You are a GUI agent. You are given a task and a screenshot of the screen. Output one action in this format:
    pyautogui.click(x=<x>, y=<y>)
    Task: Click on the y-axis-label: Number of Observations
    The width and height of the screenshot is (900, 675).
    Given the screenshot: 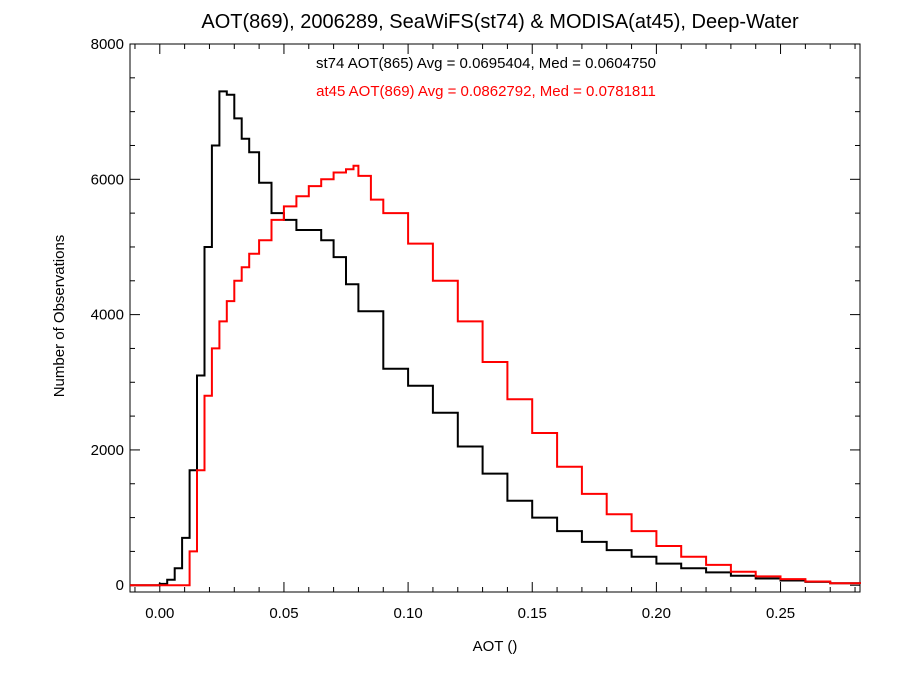 What is the action you would take?
    pyautogui.click(x=59, y=316)
    